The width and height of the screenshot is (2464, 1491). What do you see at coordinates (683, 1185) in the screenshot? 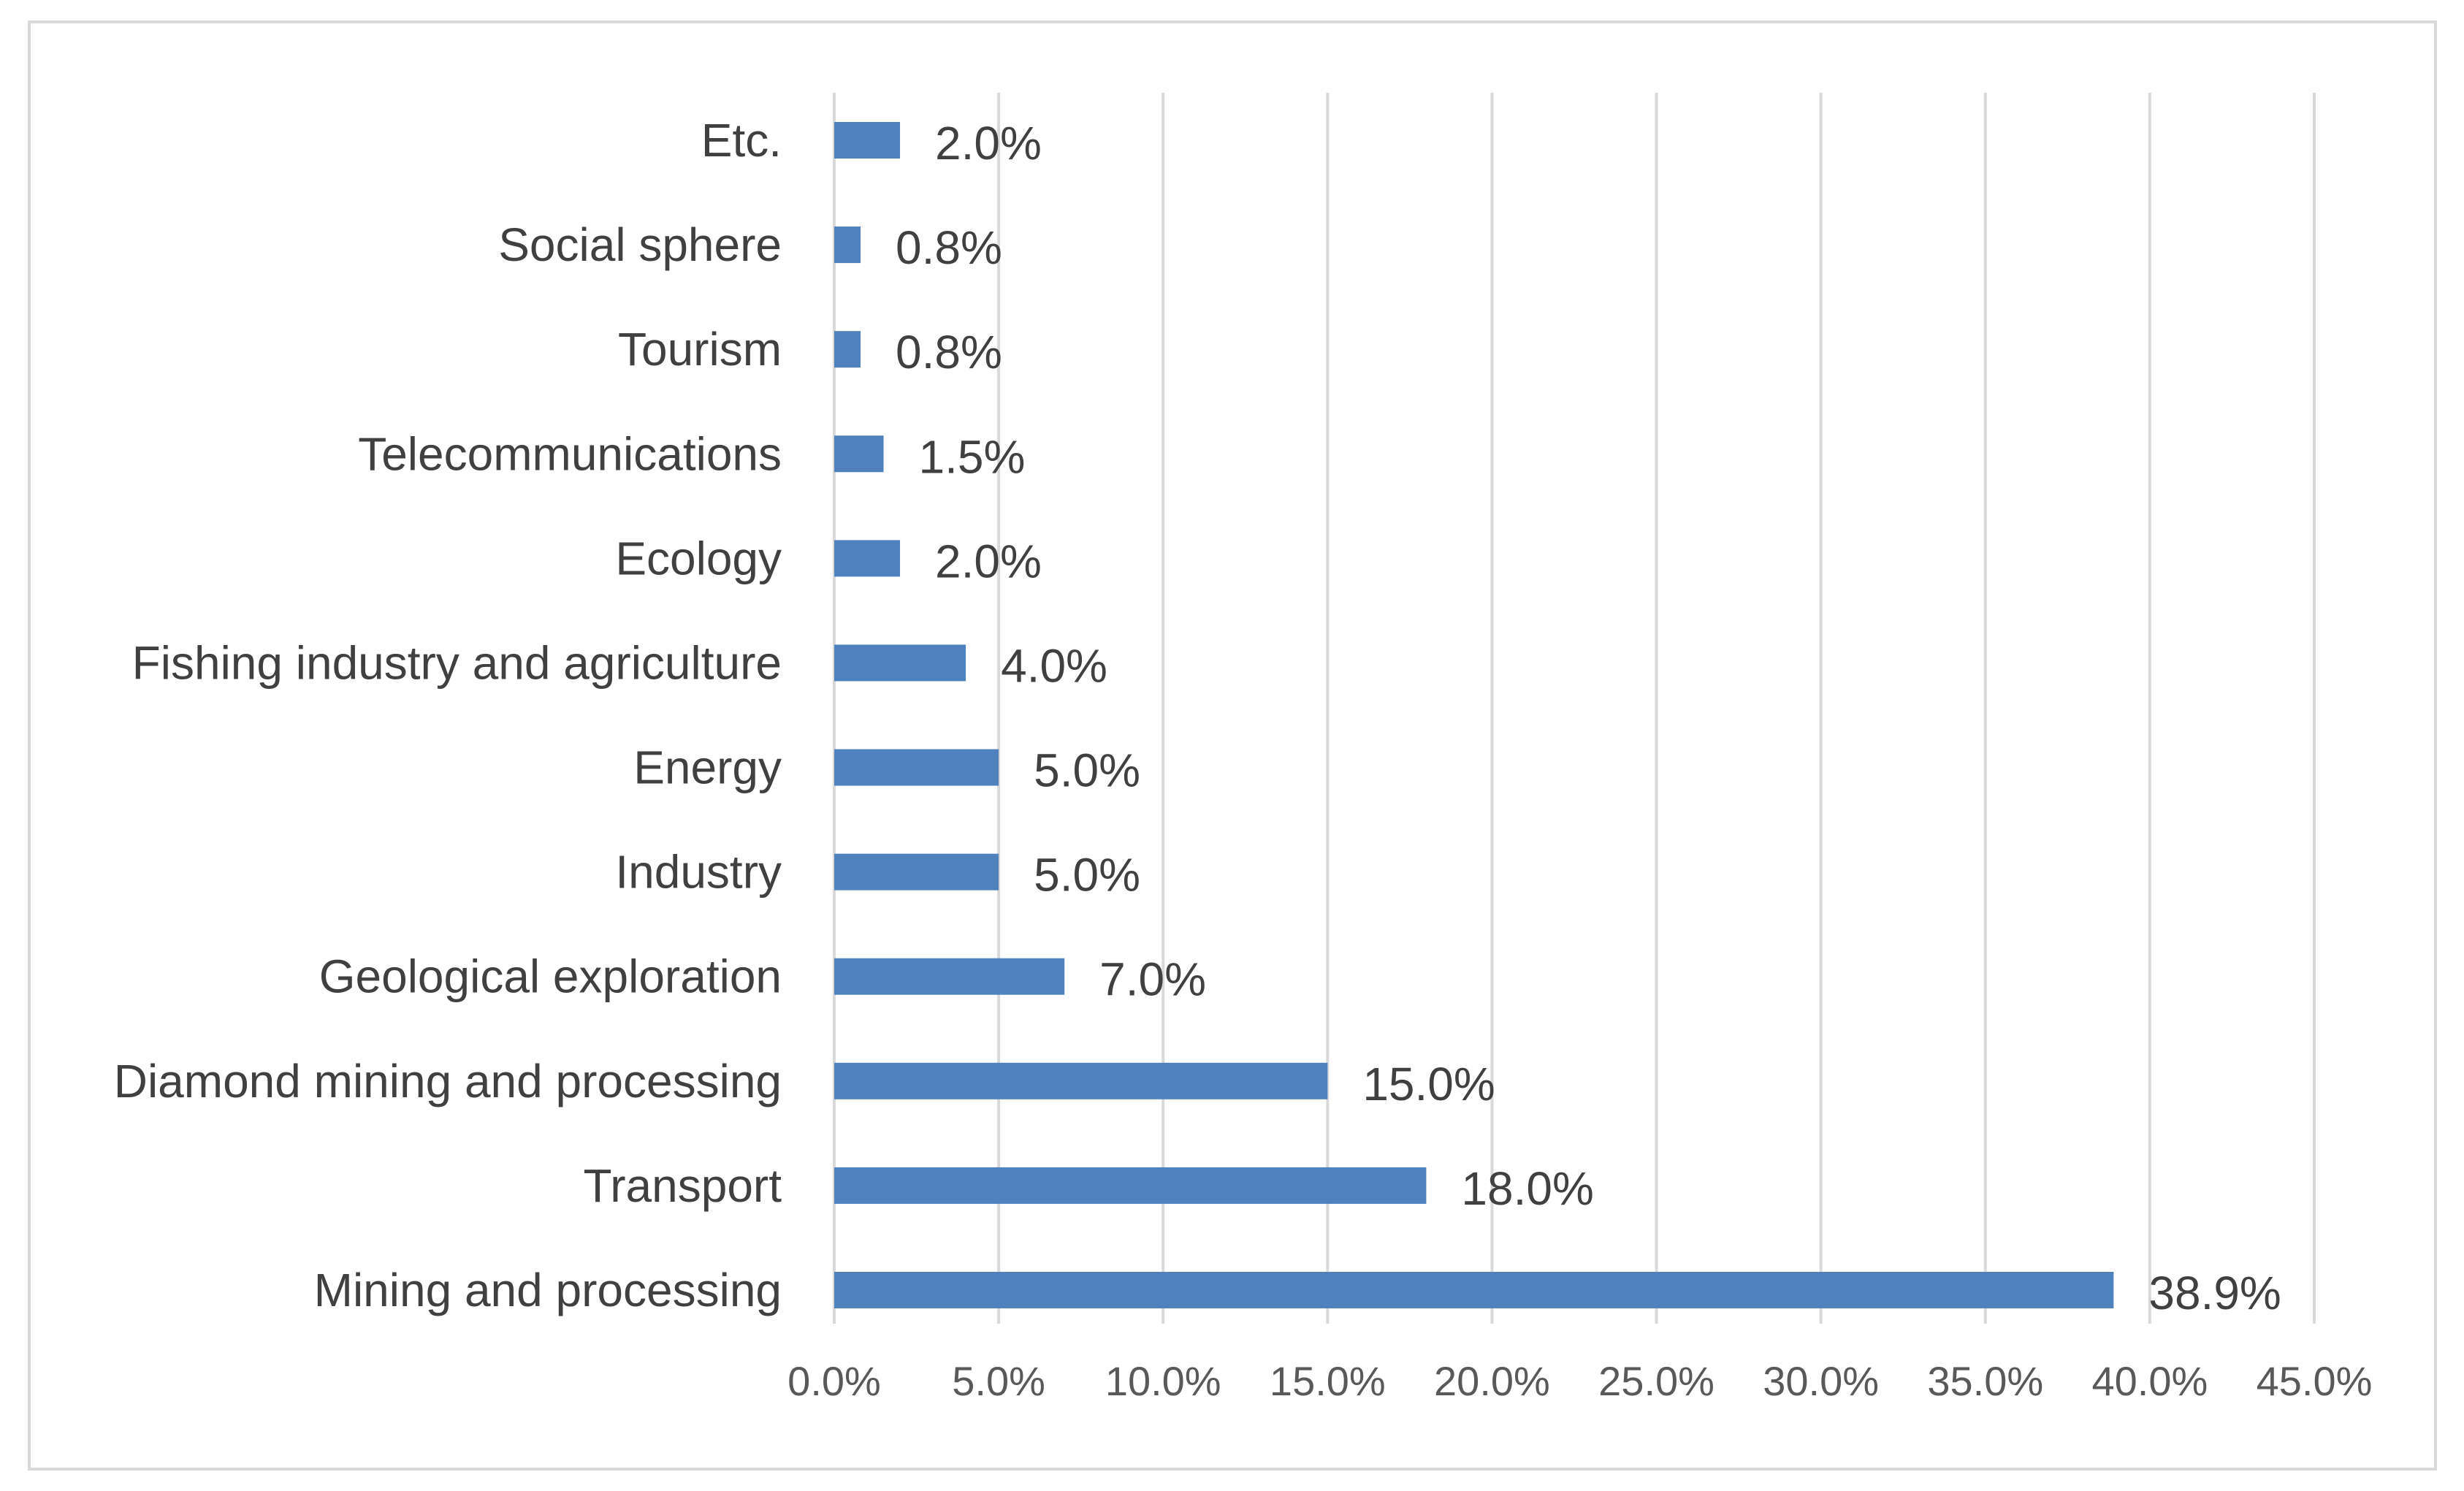
I see `category-label: Transport` at bounding box center [683, 1185].